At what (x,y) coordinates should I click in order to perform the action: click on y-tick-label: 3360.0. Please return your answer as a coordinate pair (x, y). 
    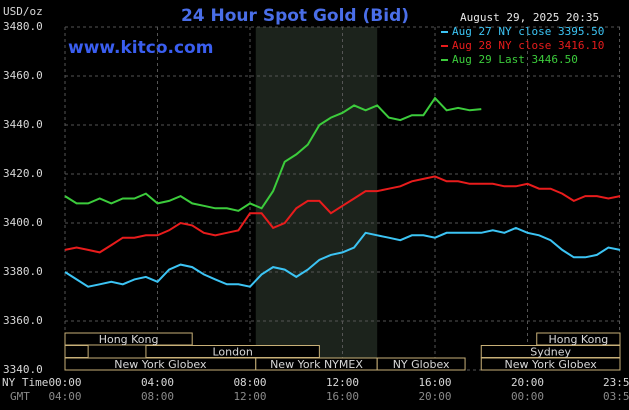
    Looking at the image, I should click on (23, 320).